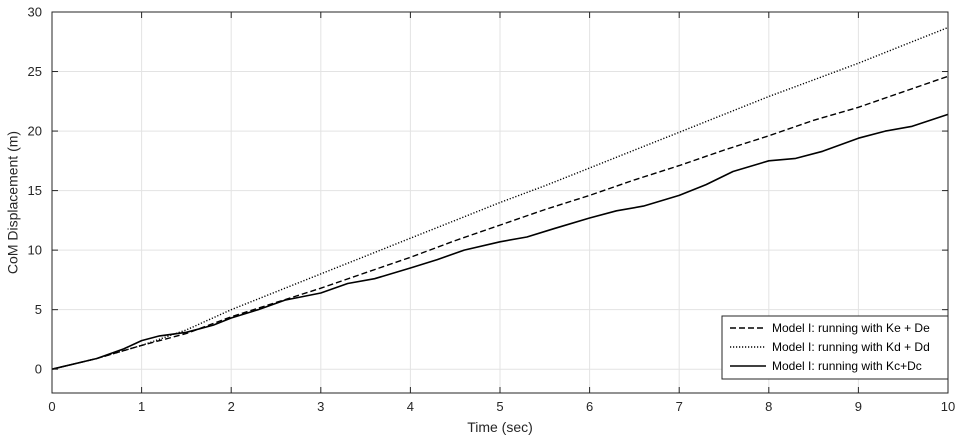 Image resolution: width=962 pixels, height=437 pixels. What do you see at coordinates (320, 406) in the screenshot?
I see `x-tick-label: 3` at bounding box center [320, 406].